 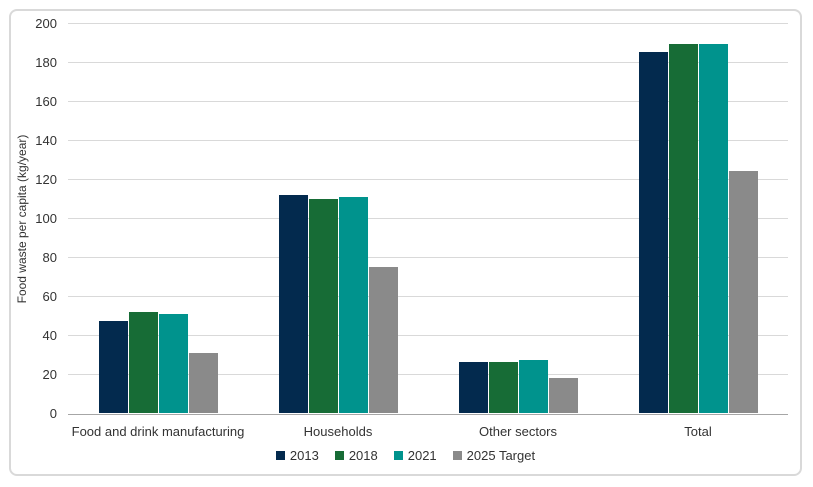 I want to click on legend-label: 2025 Target, so click(x=501, y=455).